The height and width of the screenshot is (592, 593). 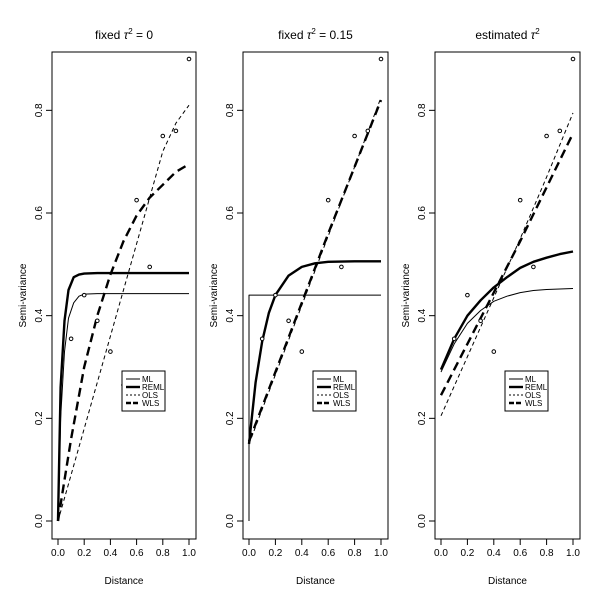 I want to click on panel-title: fixed τ2 = 0.15, so click(x=315, y=34).